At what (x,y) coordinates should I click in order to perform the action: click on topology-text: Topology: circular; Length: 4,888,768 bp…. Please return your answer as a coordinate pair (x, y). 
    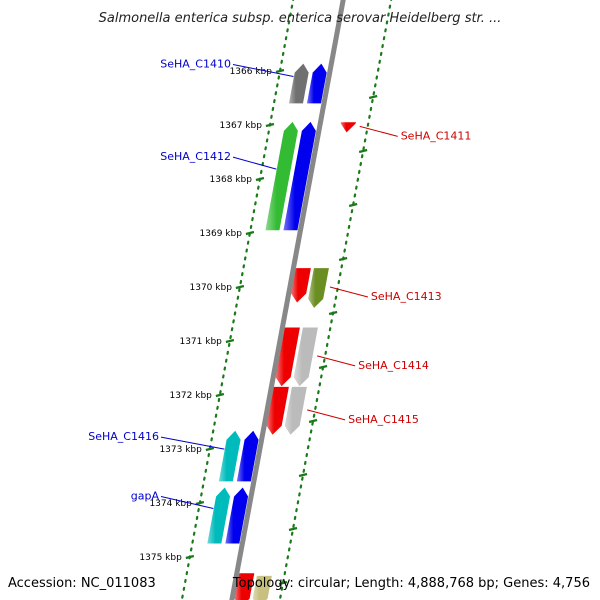
    Looking at the image, I should click on (411, 583).